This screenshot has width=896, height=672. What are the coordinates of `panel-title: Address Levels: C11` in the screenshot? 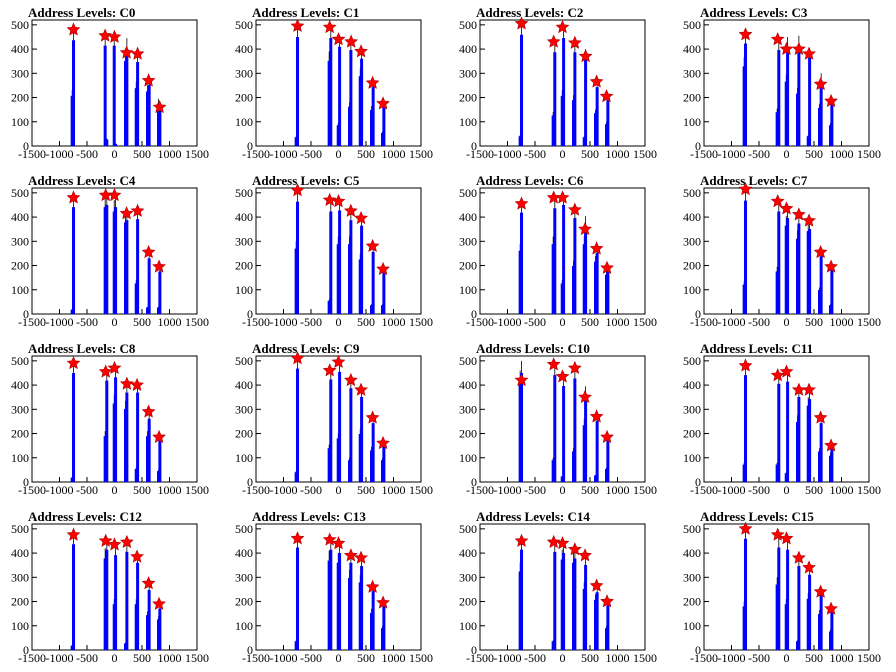 It's located at (756, 348).